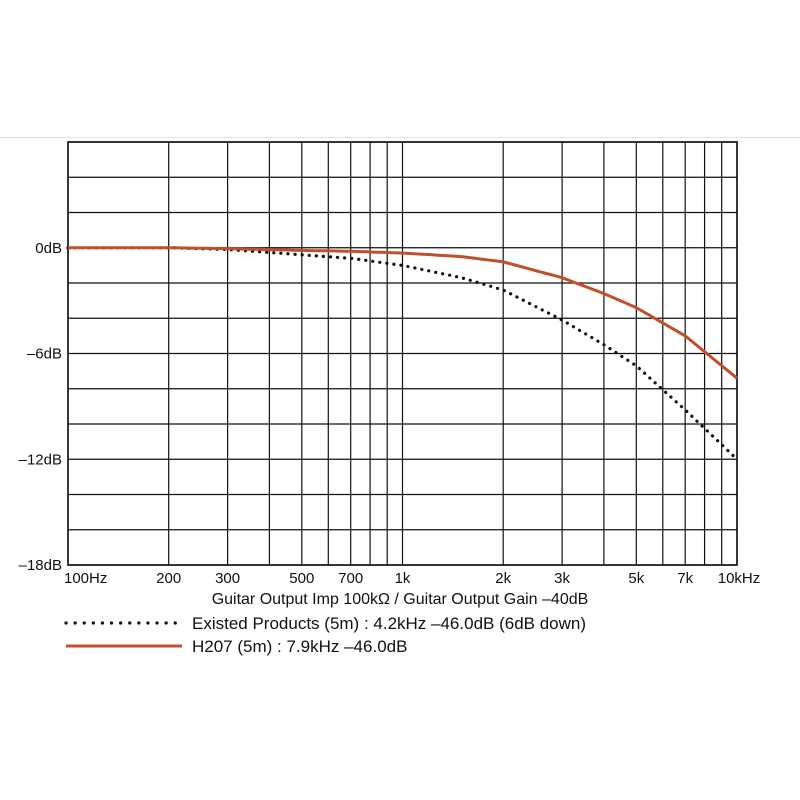  What do you see at coordinates (503, 578) in the screenshot?
I see `x-tick-label: 2k` at bounding box center [503, 578].